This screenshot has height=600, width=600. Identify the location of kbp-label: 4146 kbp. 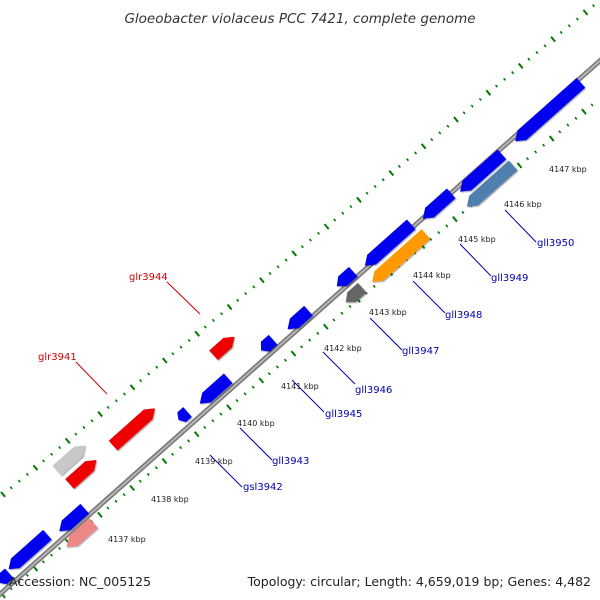
(523, 204).